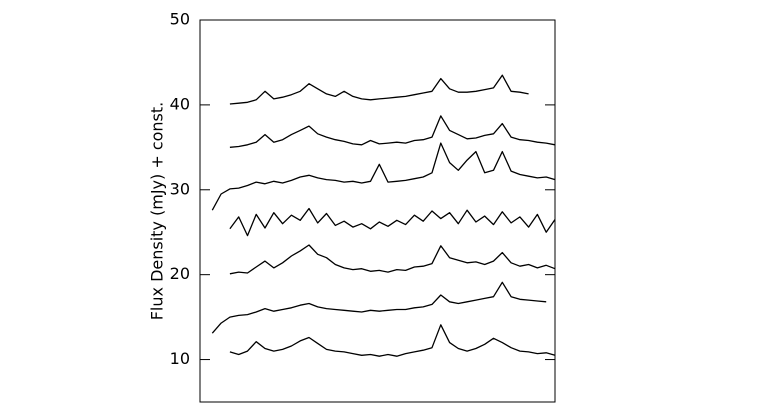  Describe the element at coordinates (180, 19) in the screenshot. I see `y-tick-label: 50` at that location.